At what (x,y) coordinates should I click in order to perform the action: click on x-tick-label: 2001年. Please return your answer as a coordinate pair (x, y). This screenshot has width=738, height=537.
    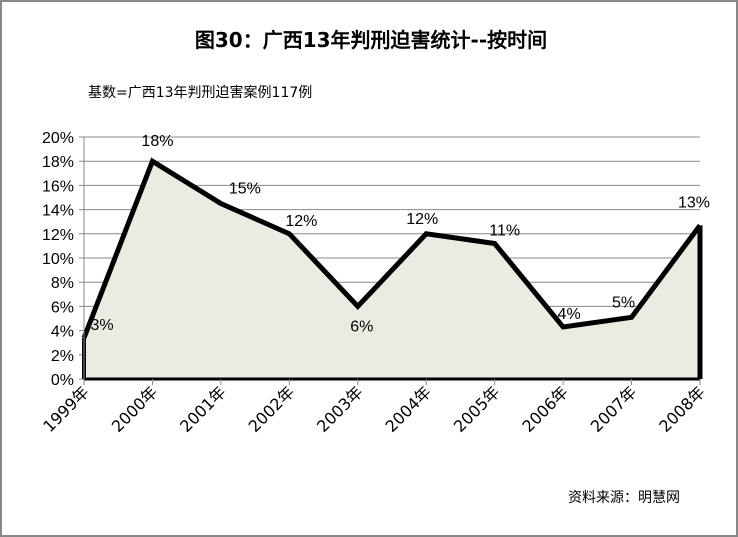
    Looking at the image, I should click on (203, 409).